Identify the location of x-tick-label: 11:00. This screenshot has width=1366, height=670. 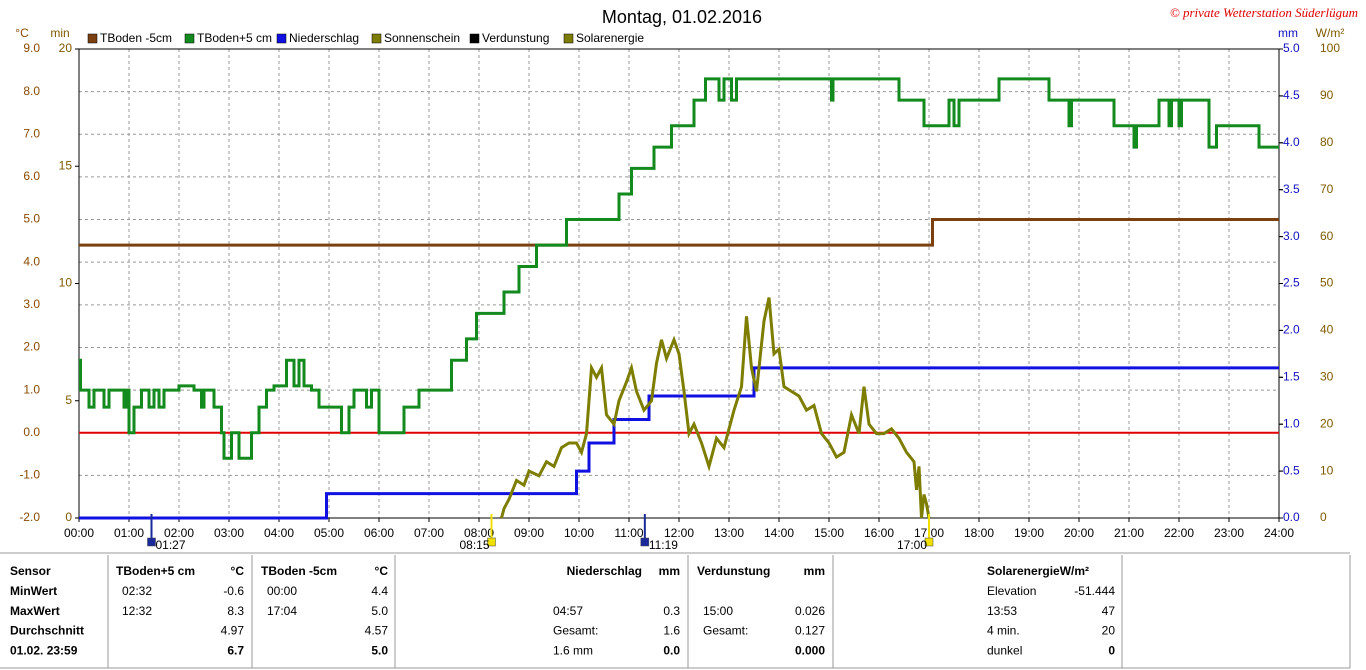
(628, 533).